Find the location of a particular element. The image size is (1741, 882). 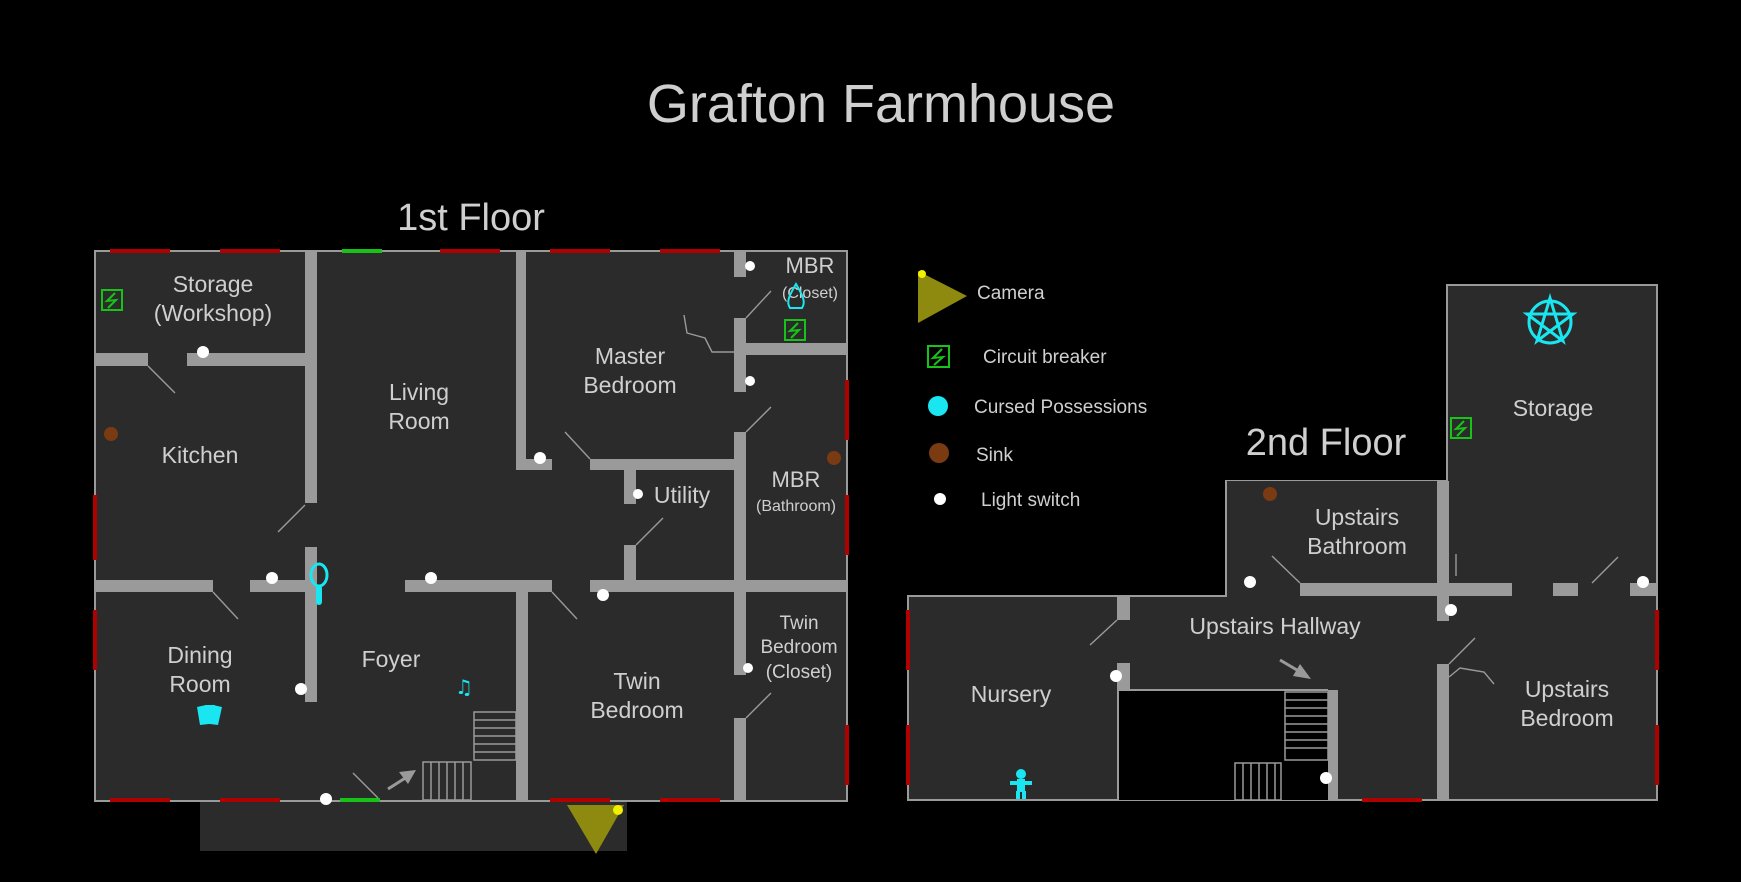

stairs-second-floor is located at coordinates (1281, 746).